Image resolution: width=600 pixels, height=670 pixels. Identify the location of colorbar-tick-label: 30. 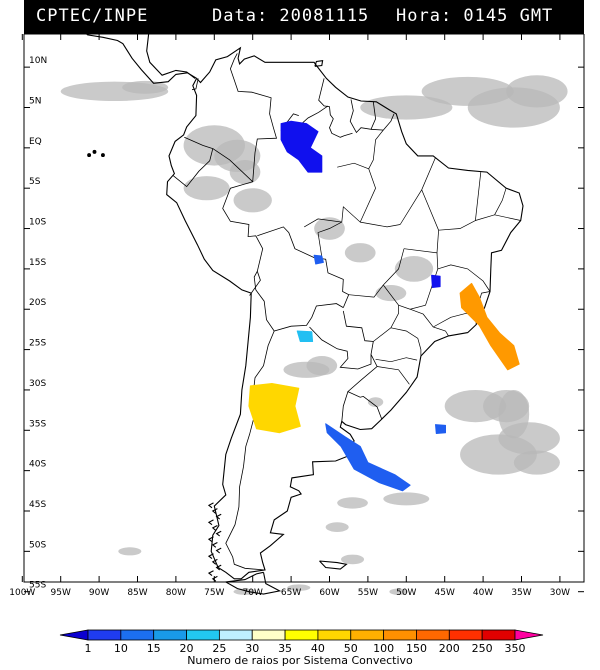
(252, 648).